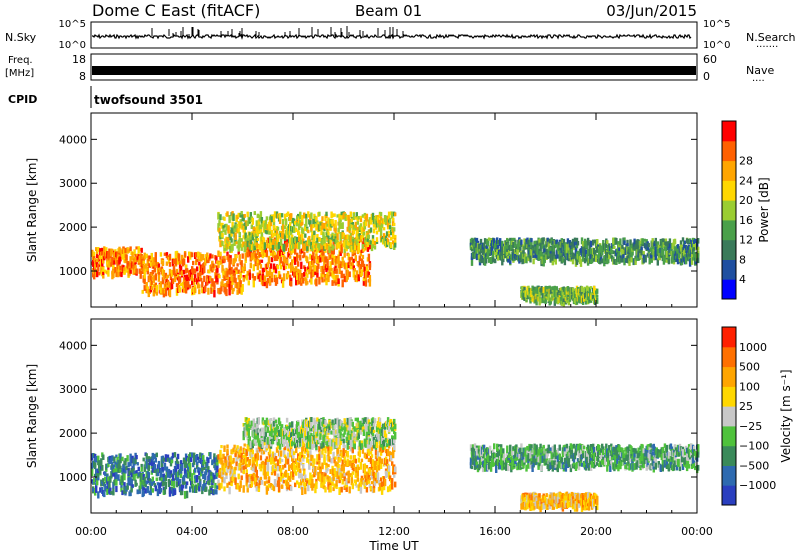 This screenshot has width=800, height=554. What do you see at coordinates (742, 259) in the screenshot?
I see `colorbar-tick-label: 8` at bounding box center [742, 259].